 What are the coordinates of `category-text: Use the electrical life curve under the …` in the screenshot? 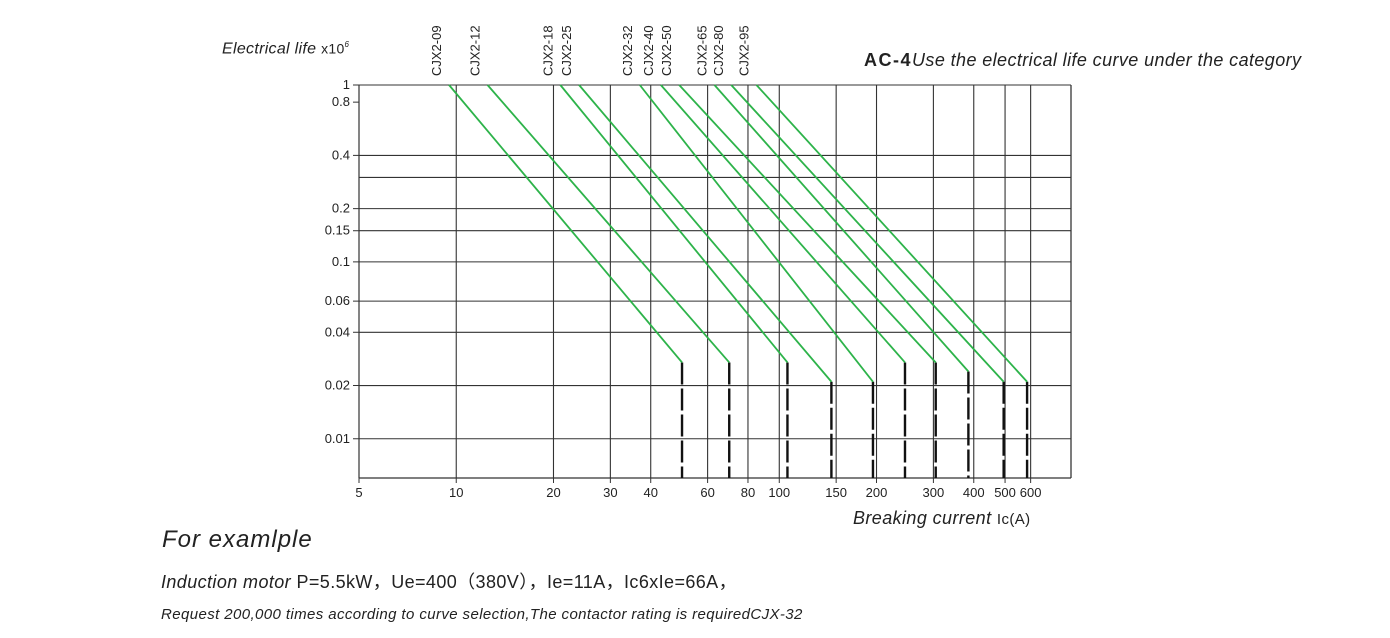 It's located at (1107, 60).